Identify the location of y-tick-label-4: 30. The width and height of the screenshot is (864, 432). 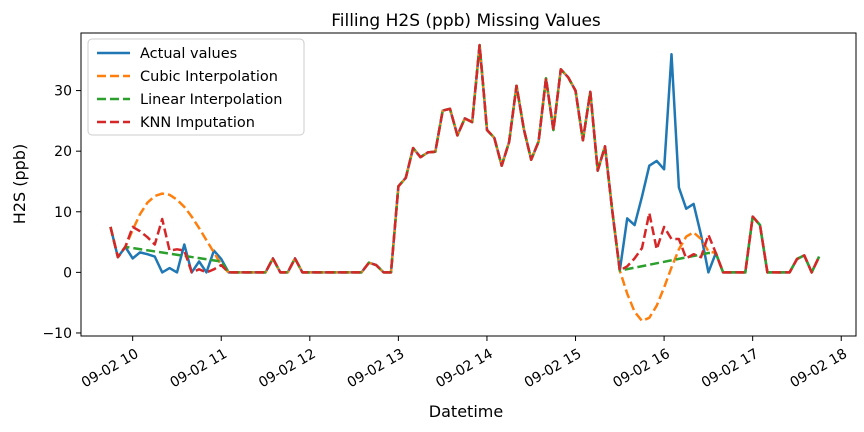
(63, 92).